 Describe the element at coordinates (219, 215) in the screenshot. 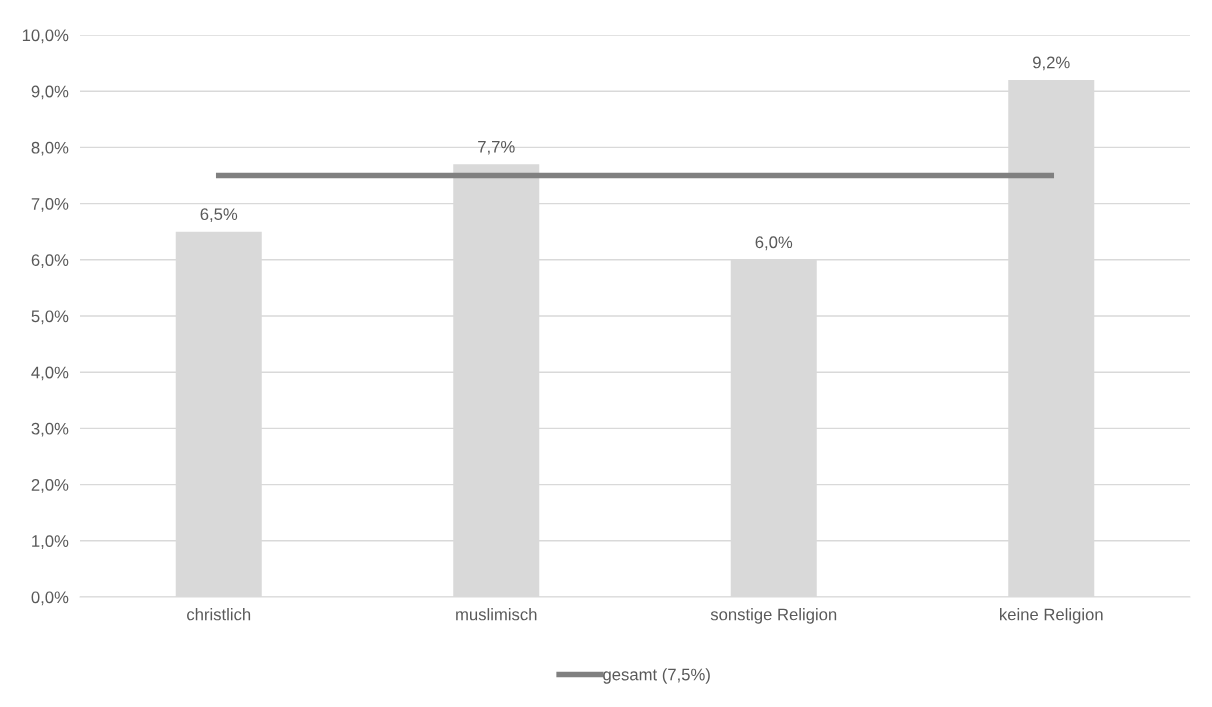

I see `data-label: 6,5%` at that location.